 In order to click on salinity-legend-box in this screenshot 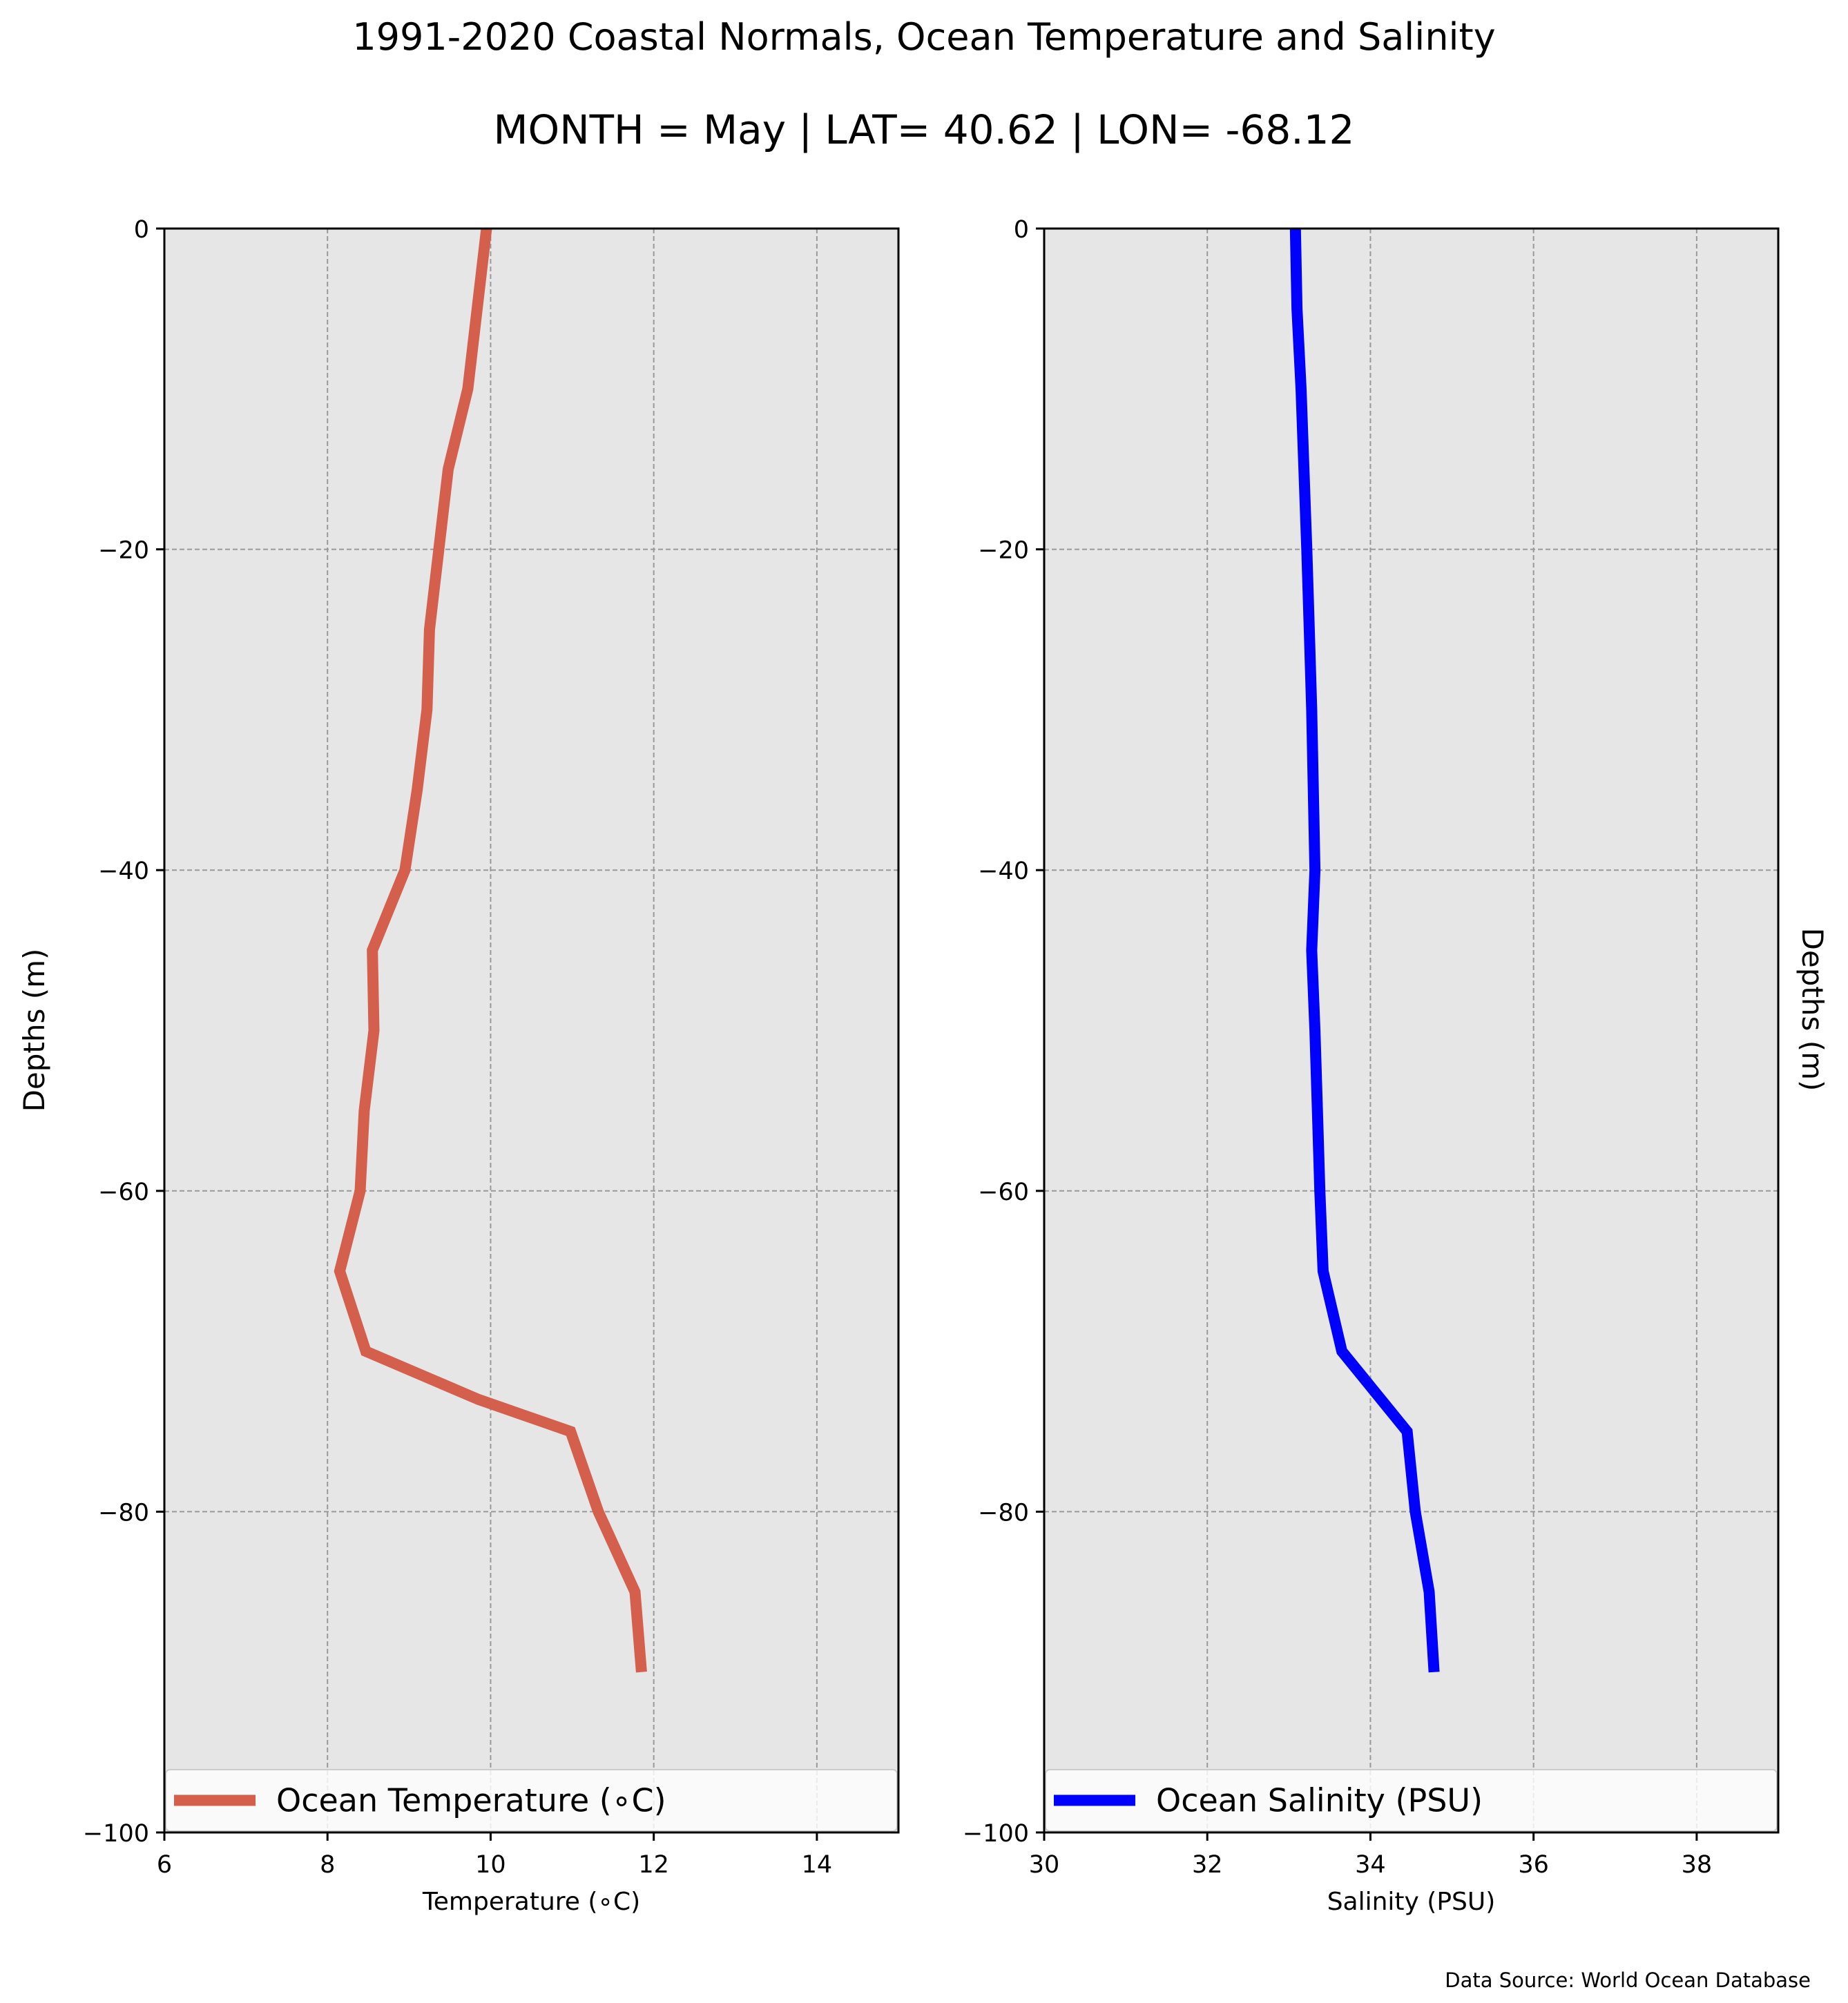, I will do `click(1411, 1800)`.